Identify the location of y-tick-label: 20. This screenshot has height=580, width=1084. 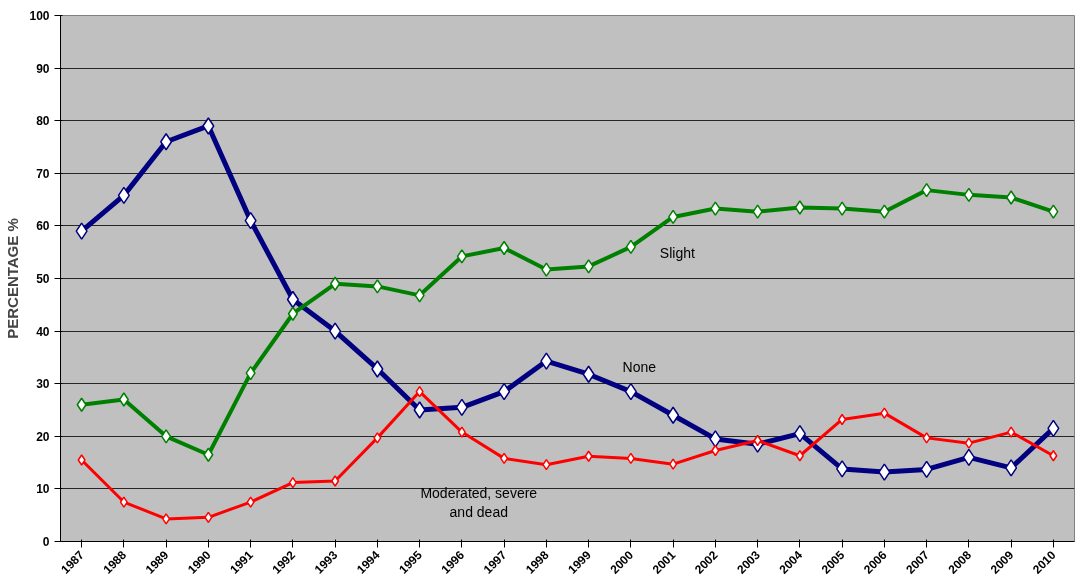
(43, 436).